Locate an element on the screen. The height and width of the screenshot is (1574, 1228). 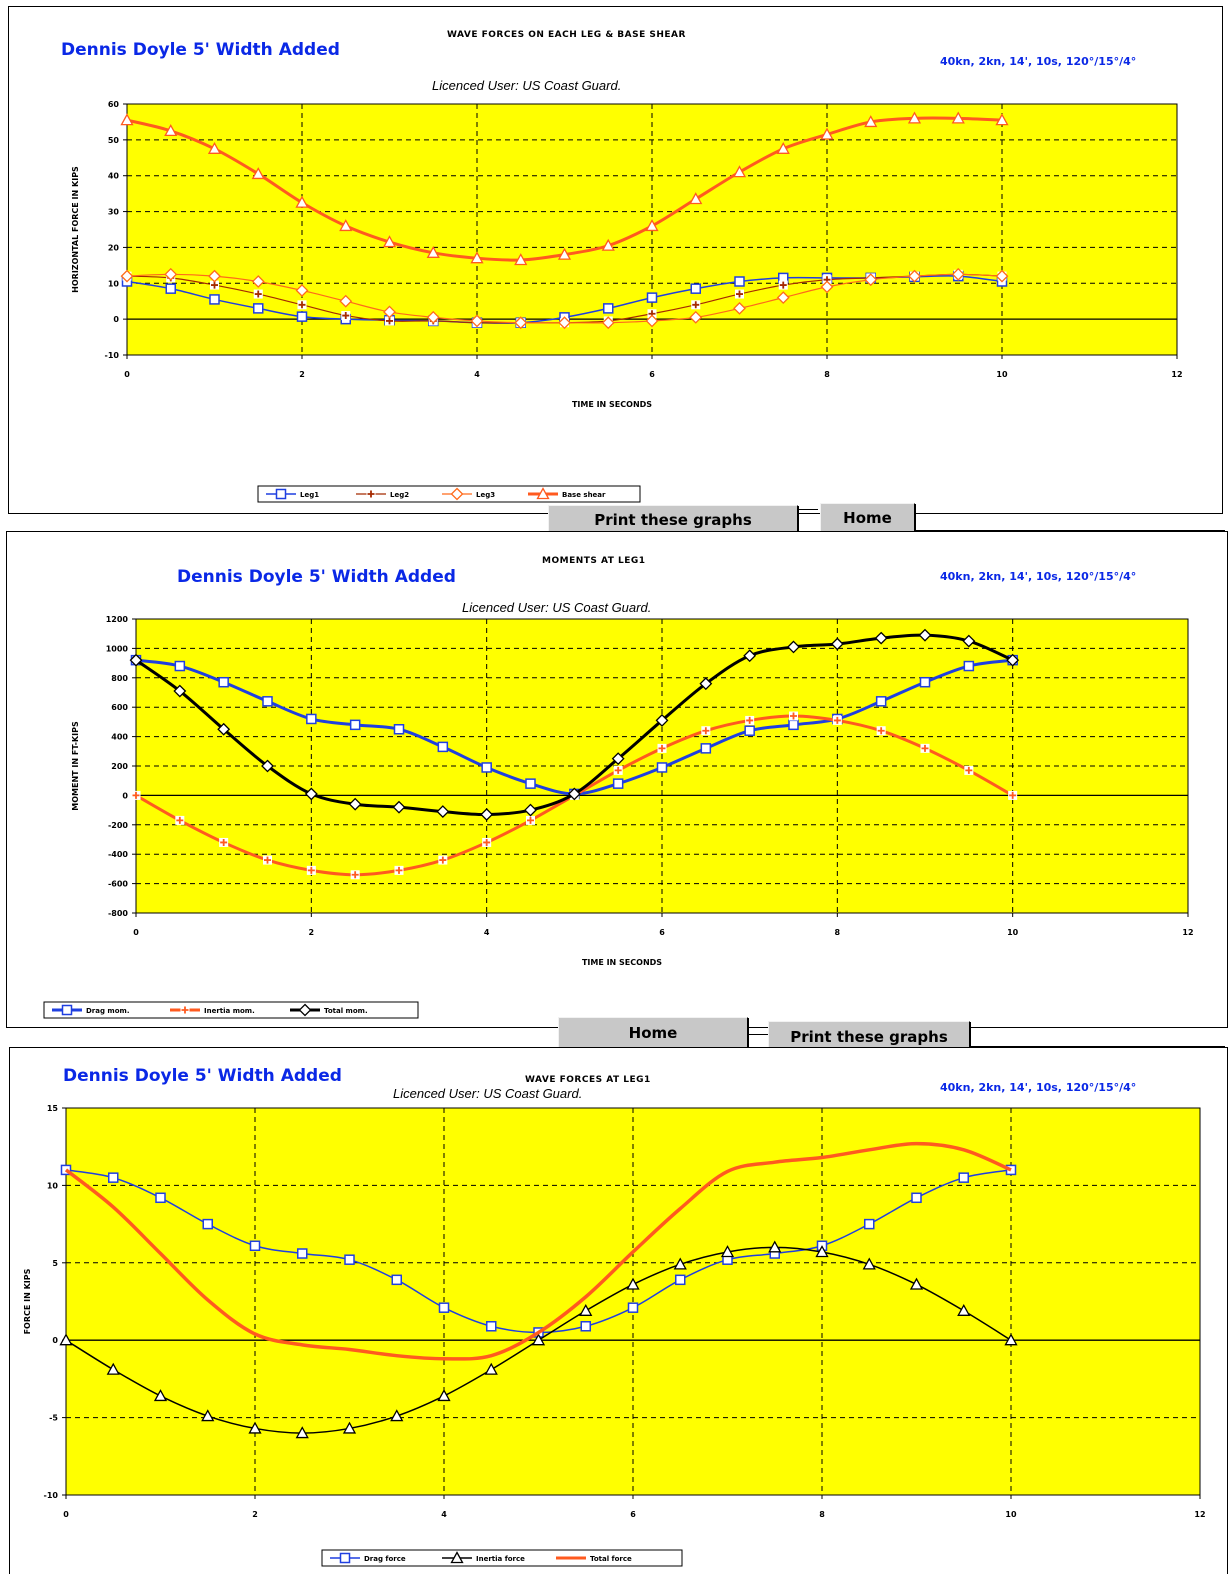
x-tick-label: 4 is located at coordinates (477, 374).